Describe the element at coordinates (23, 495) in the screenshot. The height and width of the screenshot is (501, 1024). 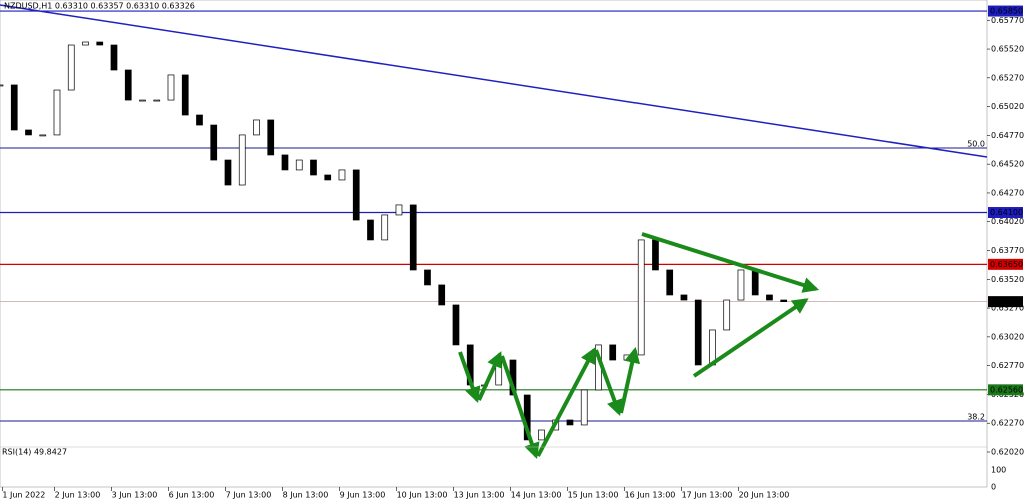
I see `x-tick-label: 1 Jun 2022` at that location.